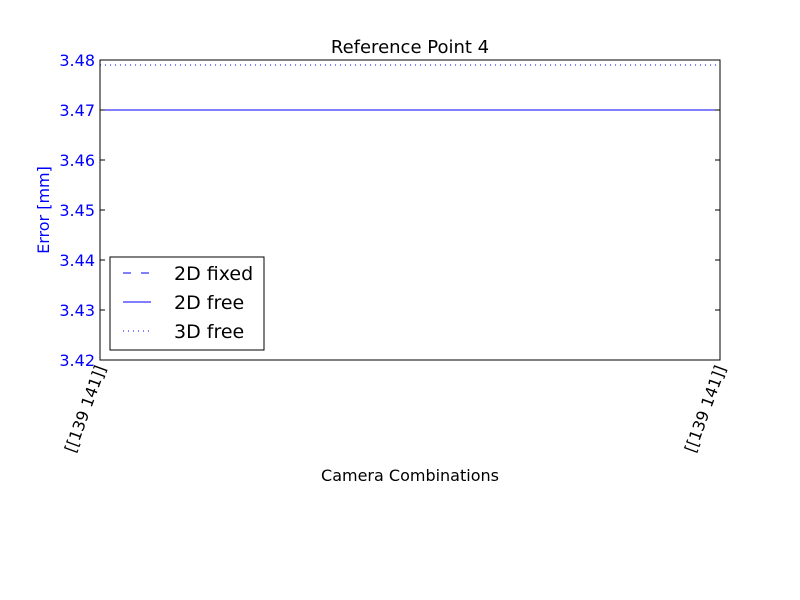 The height and width of the screenshot is (600, 800). Describe the element at coordinates (77, 110) in the screenshot. I see `y-tick-label: 3.47` at that location.